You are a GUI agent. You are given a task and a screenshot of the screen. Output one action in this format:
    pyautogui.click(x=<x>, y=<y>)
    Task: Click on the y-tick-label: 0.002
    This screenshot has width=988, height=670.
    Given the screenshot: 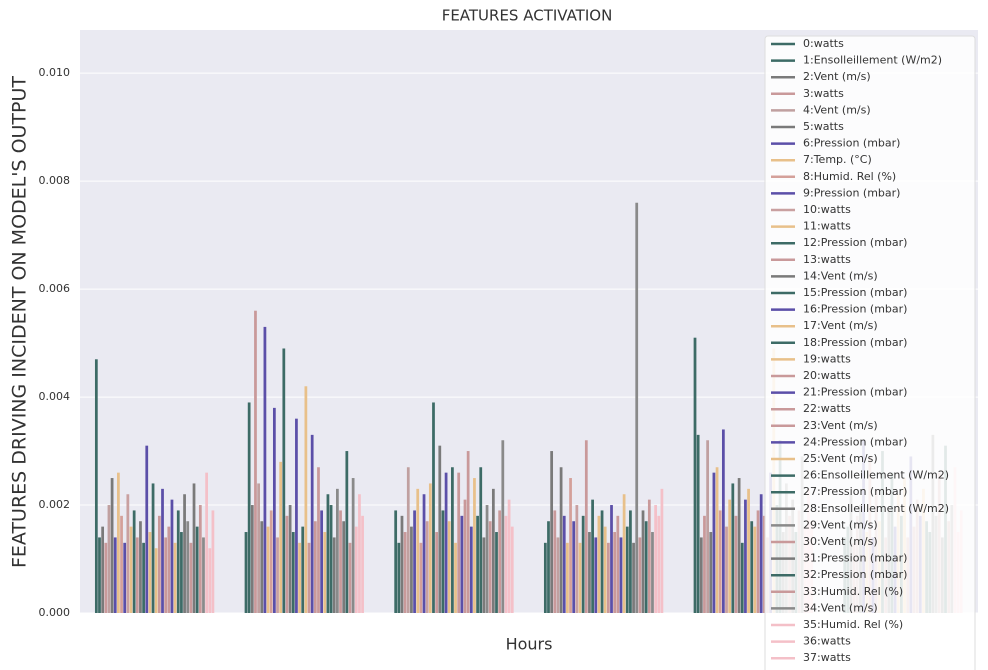 What is the action you would take?
    pyautogui.click(x=55, y=504)
    